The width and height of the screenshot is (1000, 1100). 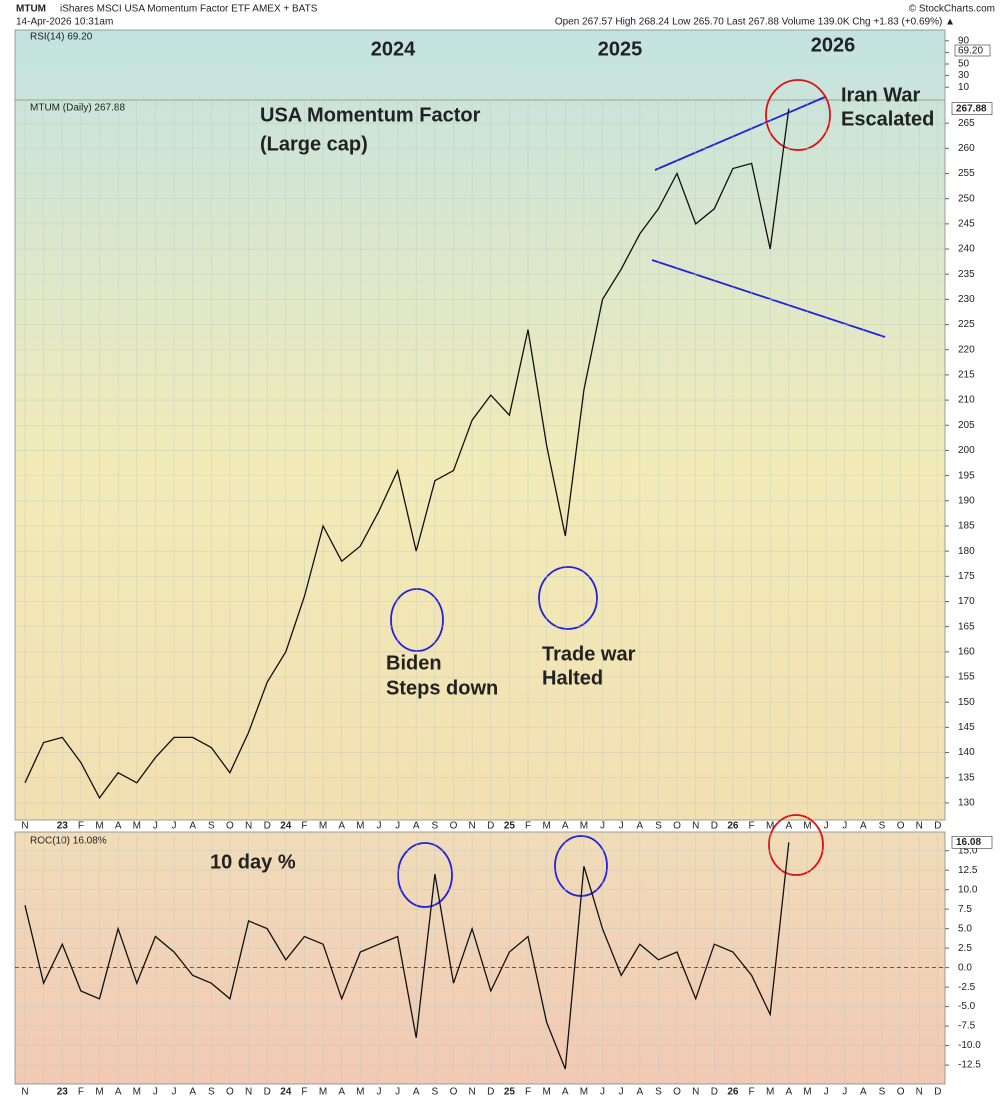 What do you see at coordinates (965, 967) in the screenshot?
I see `y-tick-label: 0.0` at bounding box center [965, 967].